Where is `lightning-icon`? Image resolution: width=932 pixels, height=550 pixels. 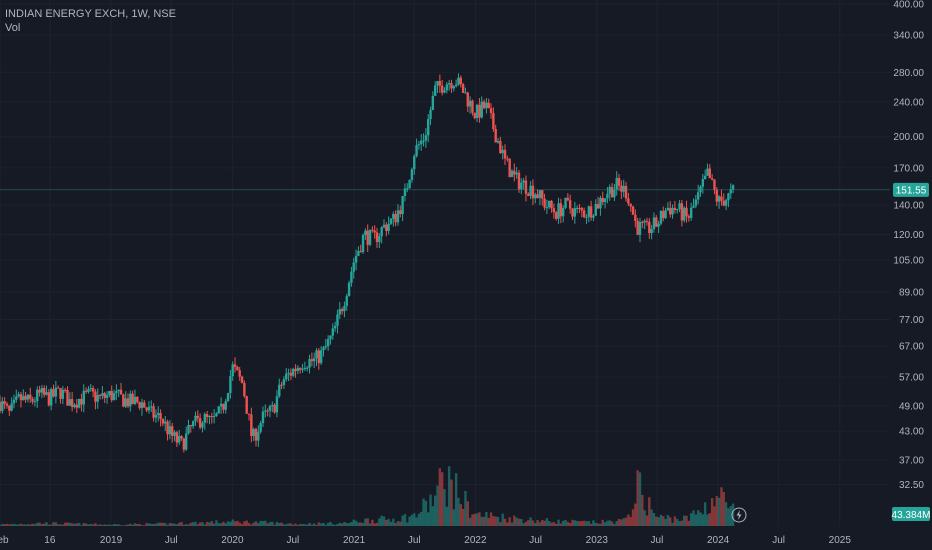
lightning-icon is located at coordinates (739, 515).